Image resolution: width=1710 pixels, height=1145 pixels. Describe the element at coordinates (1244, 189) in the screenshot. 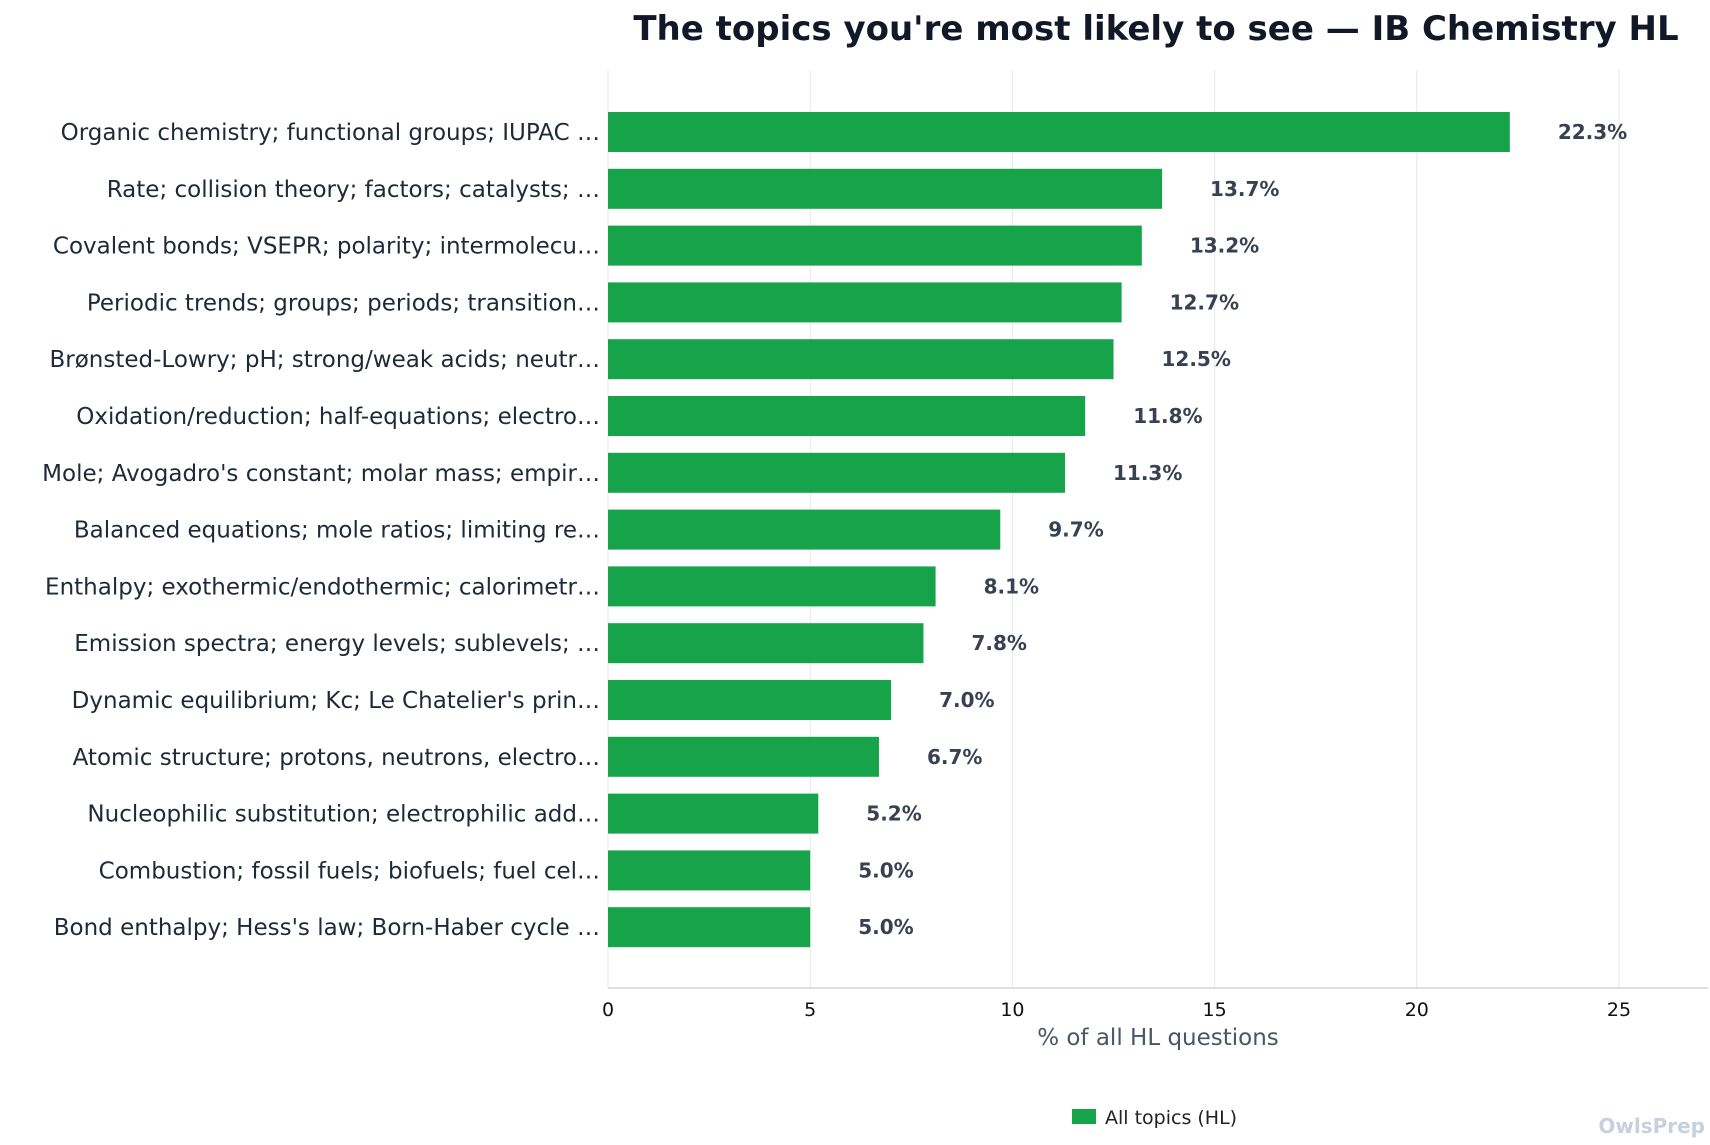

I see `value-label: 13.7%` at that location.